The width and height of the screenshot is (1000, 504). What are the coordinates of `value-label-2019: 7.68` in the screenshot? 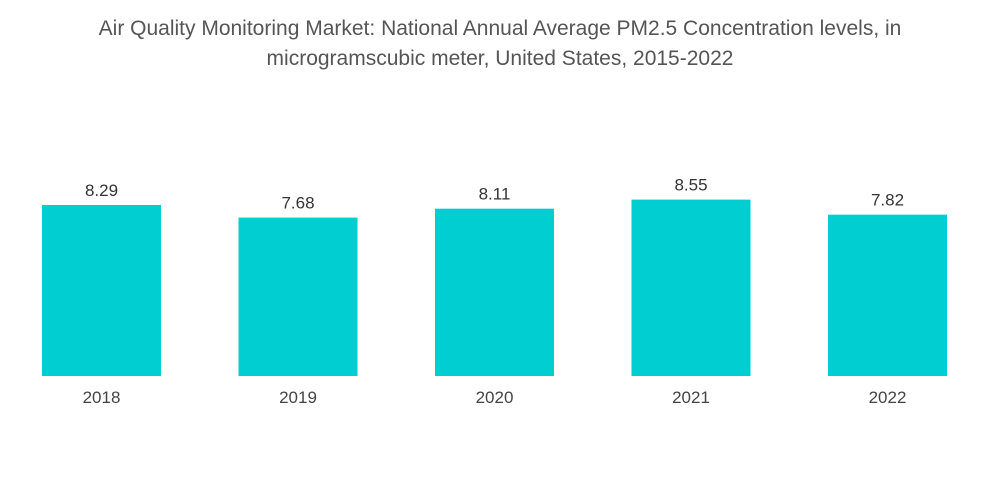 It's located at (297, 203).